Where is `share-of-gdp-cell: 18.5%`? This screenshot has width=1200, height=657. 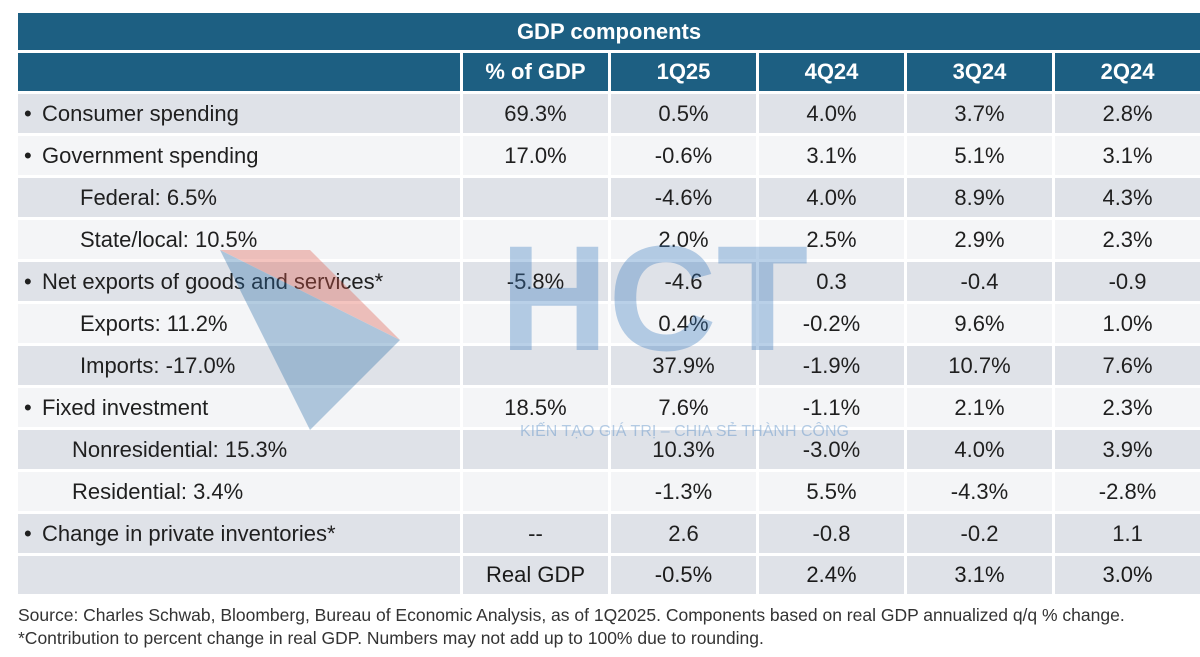
share-of-gdp-cell: 18.5% is located at coordinates (535, 407).